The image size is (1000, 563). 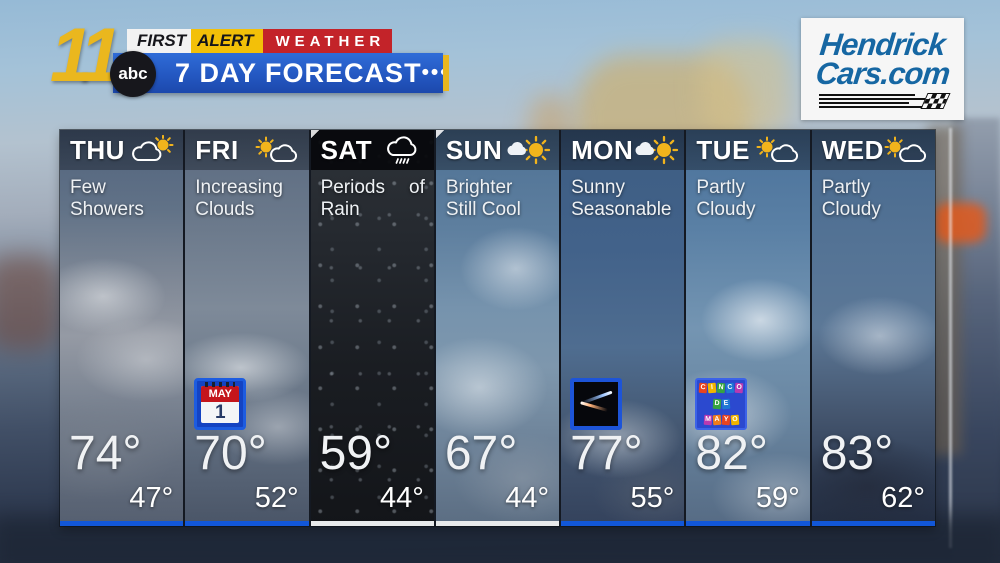 I want to click on event-badge-slot: MAY 1, so click(x=246, y=400).